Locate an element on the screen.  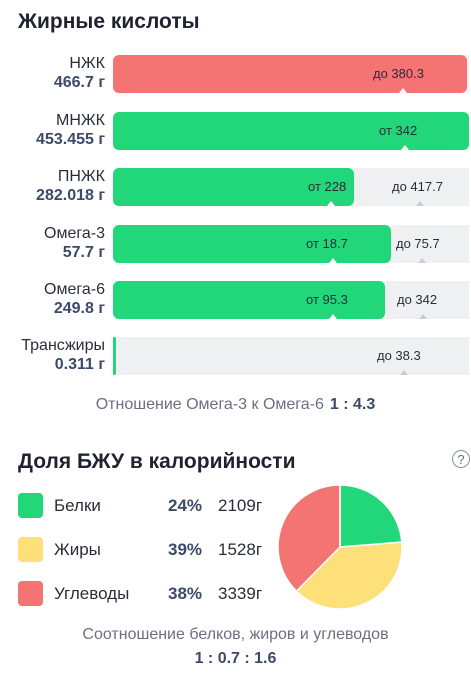
progress-track: от 228 до 417.7 is located at coordinates (291, 187).